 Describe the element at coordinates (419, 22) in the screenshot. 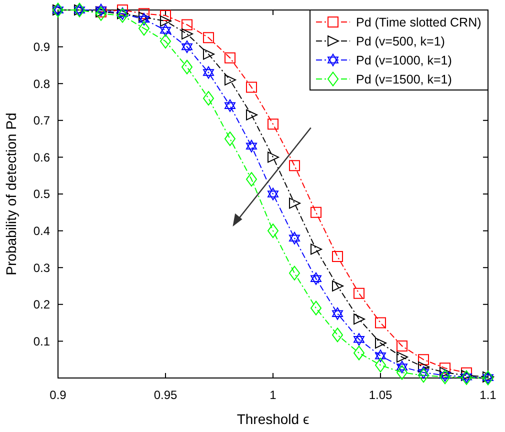

I see `legend-label: Pd (Time slotted CRN)` at that location.